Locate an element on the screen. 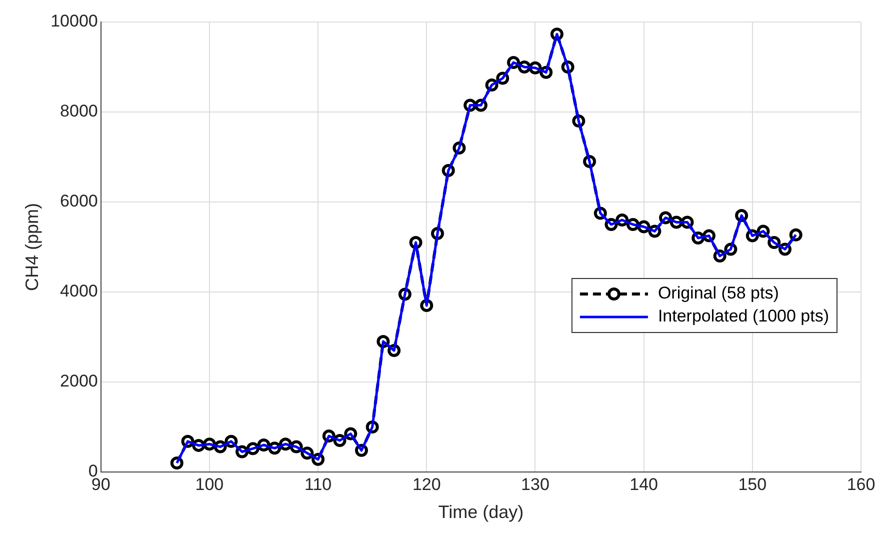 The width and height of the screenshot is (889, 536). y-tick-label: 2000 is located at coordinates (79, 381).